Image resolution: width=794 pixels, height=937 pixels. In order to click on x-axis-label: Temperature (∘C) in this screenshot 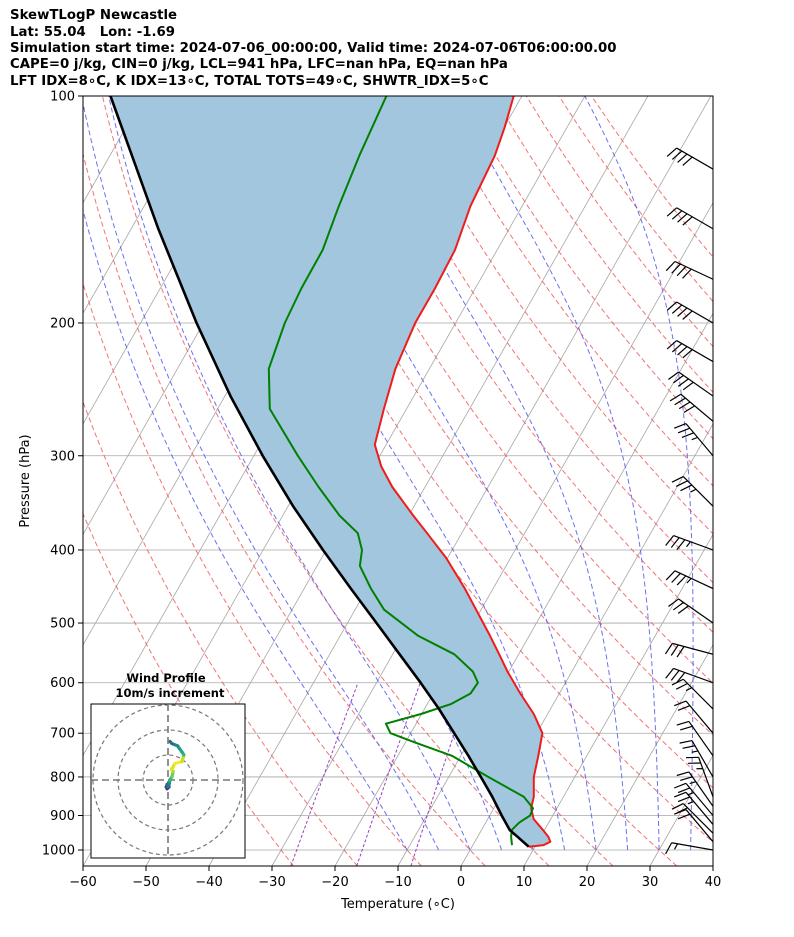, I will do `click(397, 904)`.